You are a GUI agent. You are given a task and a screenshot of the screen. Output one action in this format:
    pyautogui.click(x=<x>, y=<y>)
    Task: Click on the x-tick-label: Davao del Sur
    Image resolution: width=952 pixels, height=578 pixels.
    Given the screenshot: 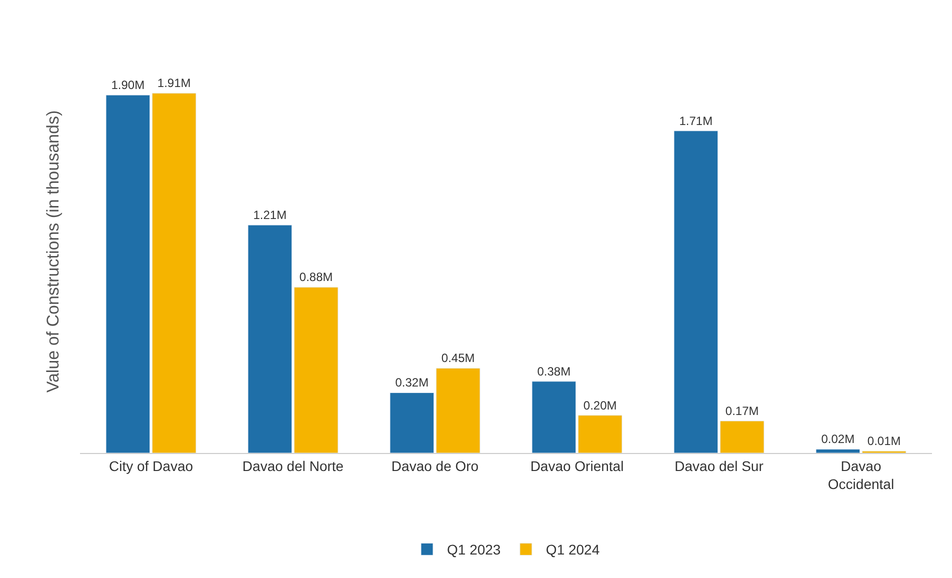 What is the action you would take?
    pyautogui.click(x=719, y=466)
    